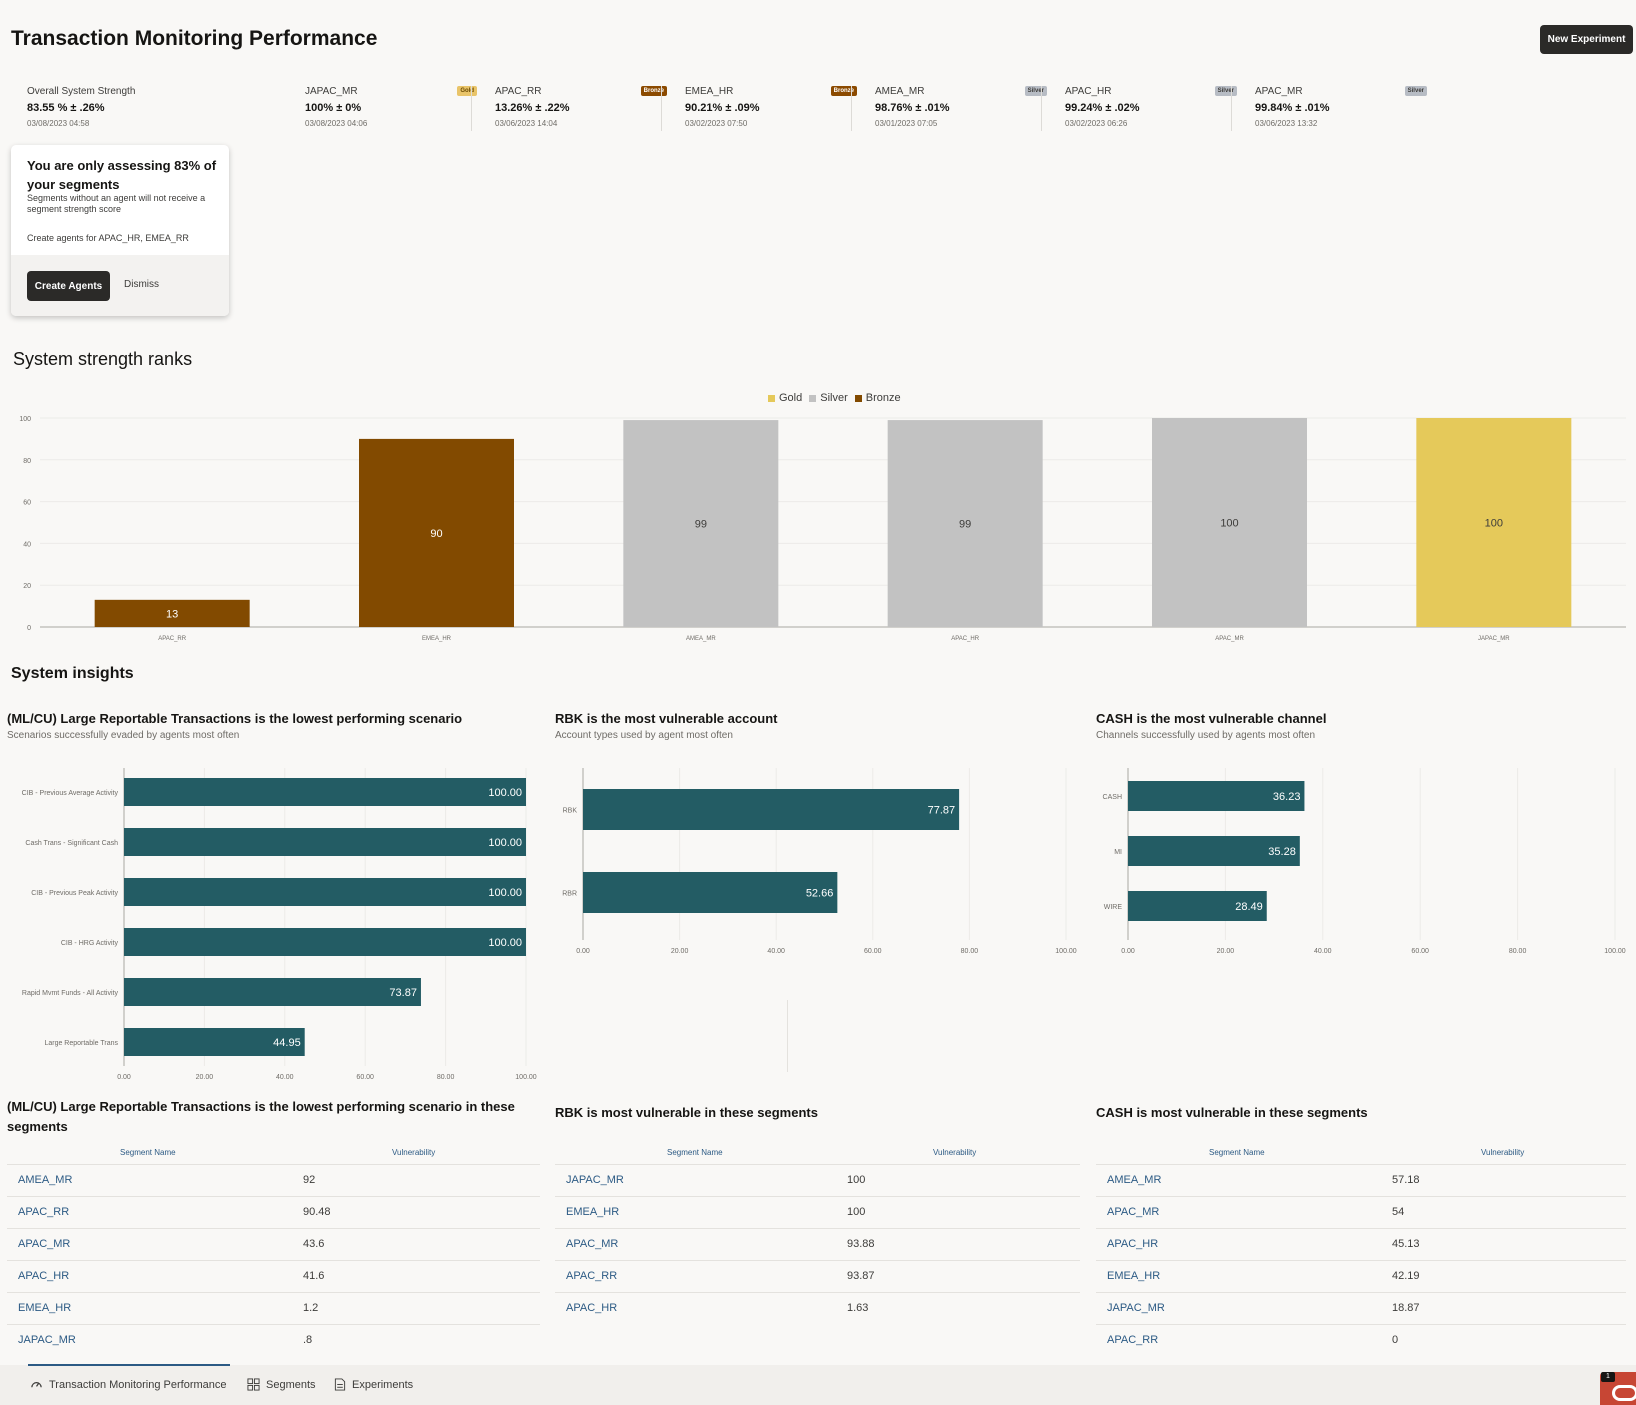 This screenshot has width=1636, height=1405. I want to click on table-row: EMEA_HR 100, so click(817, 1212).